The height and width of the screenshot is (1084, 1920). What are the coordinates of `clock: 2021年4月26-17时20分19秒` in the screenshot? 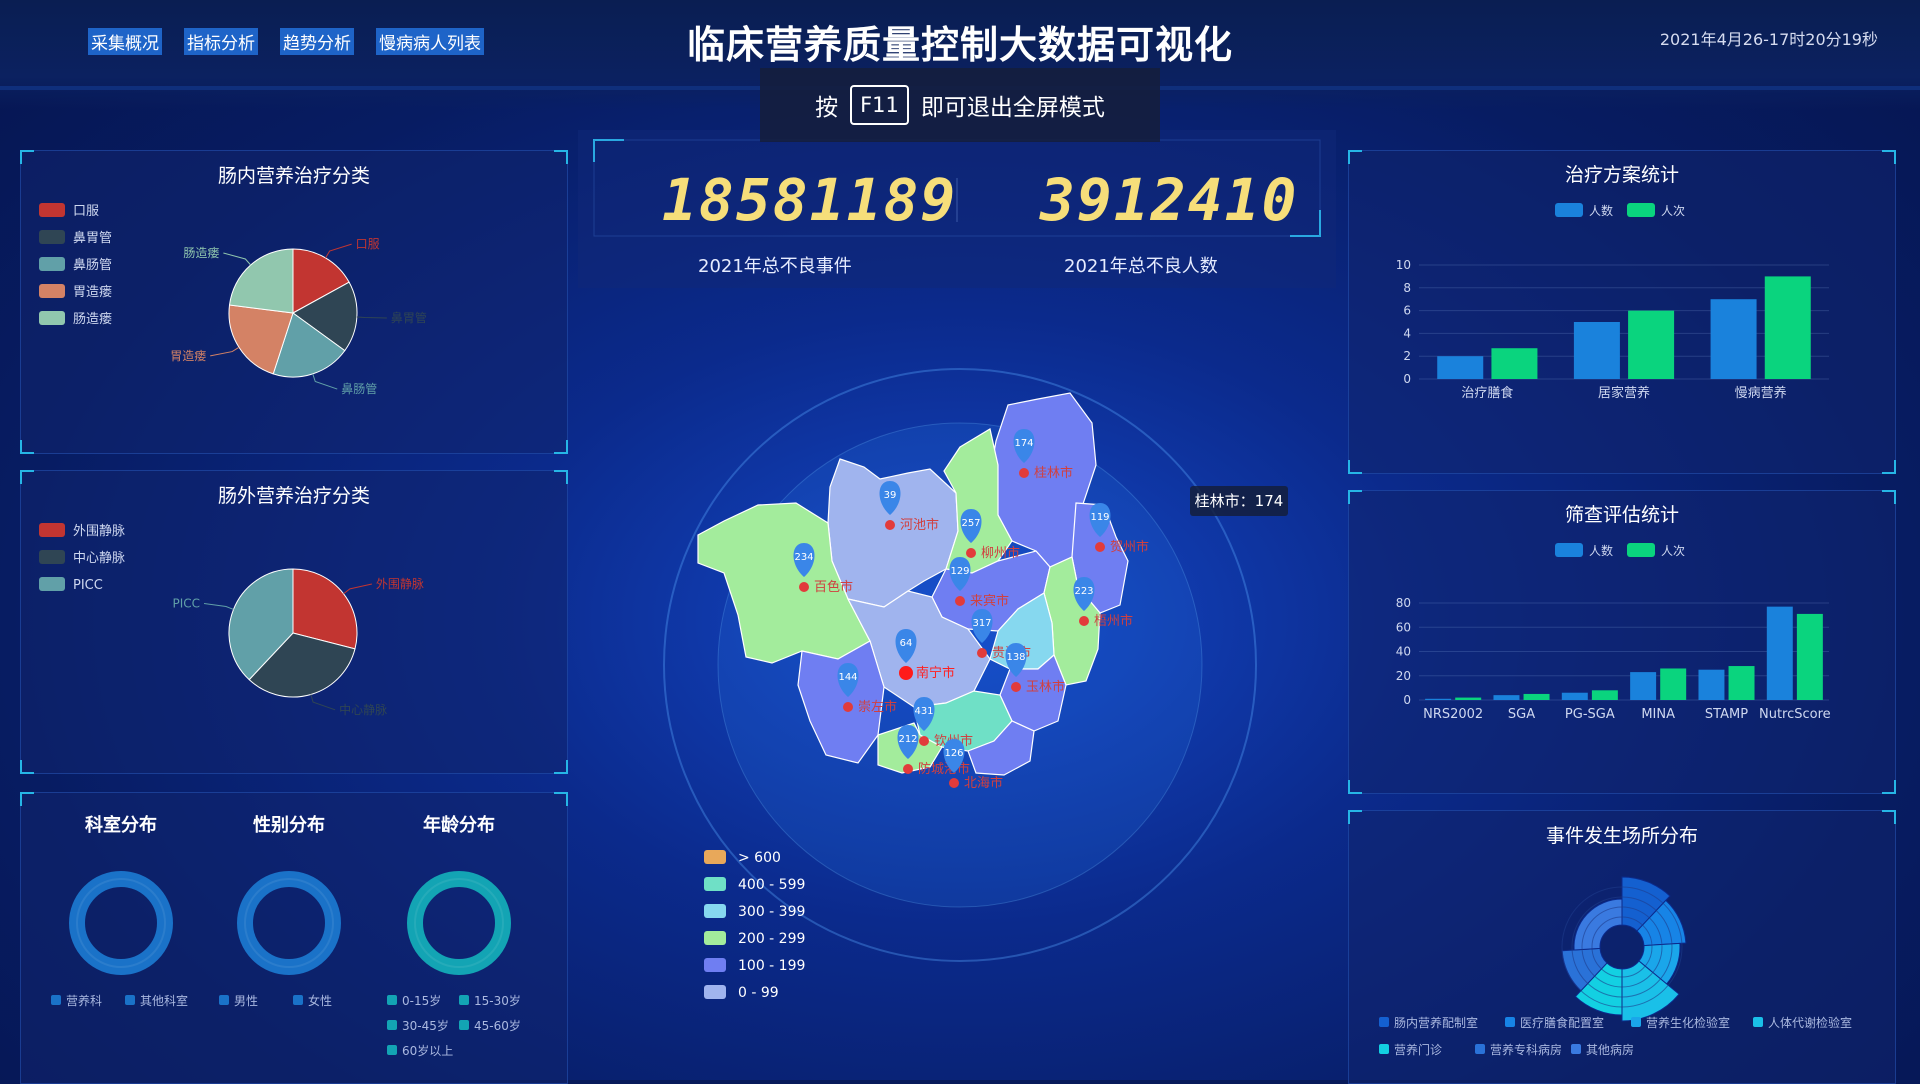 It's located at (1768, 39).